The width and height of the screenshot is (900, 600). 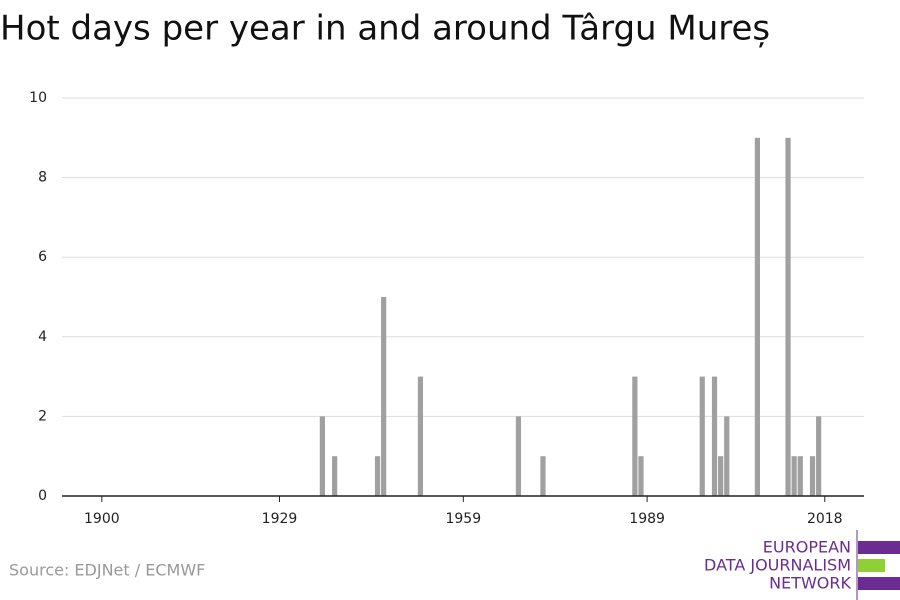 I want to click on logo-text: NETWORK, so click(x=810, y=583).